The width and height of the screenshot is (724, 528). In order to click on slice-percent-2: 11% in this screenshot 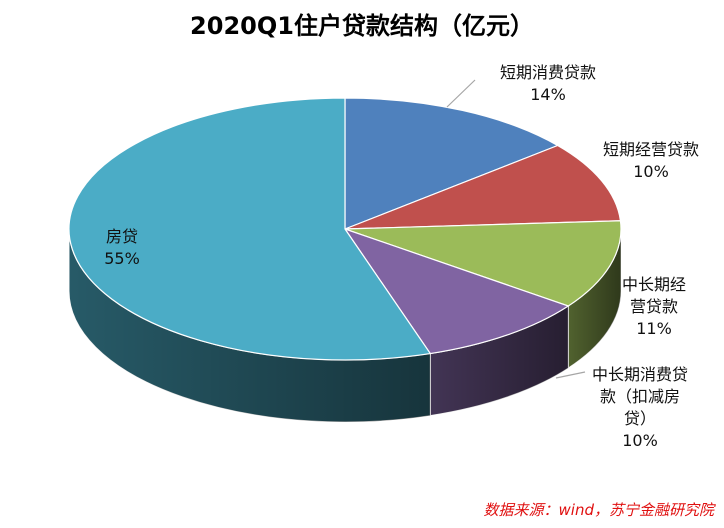, I will do `click(654, 328)`.